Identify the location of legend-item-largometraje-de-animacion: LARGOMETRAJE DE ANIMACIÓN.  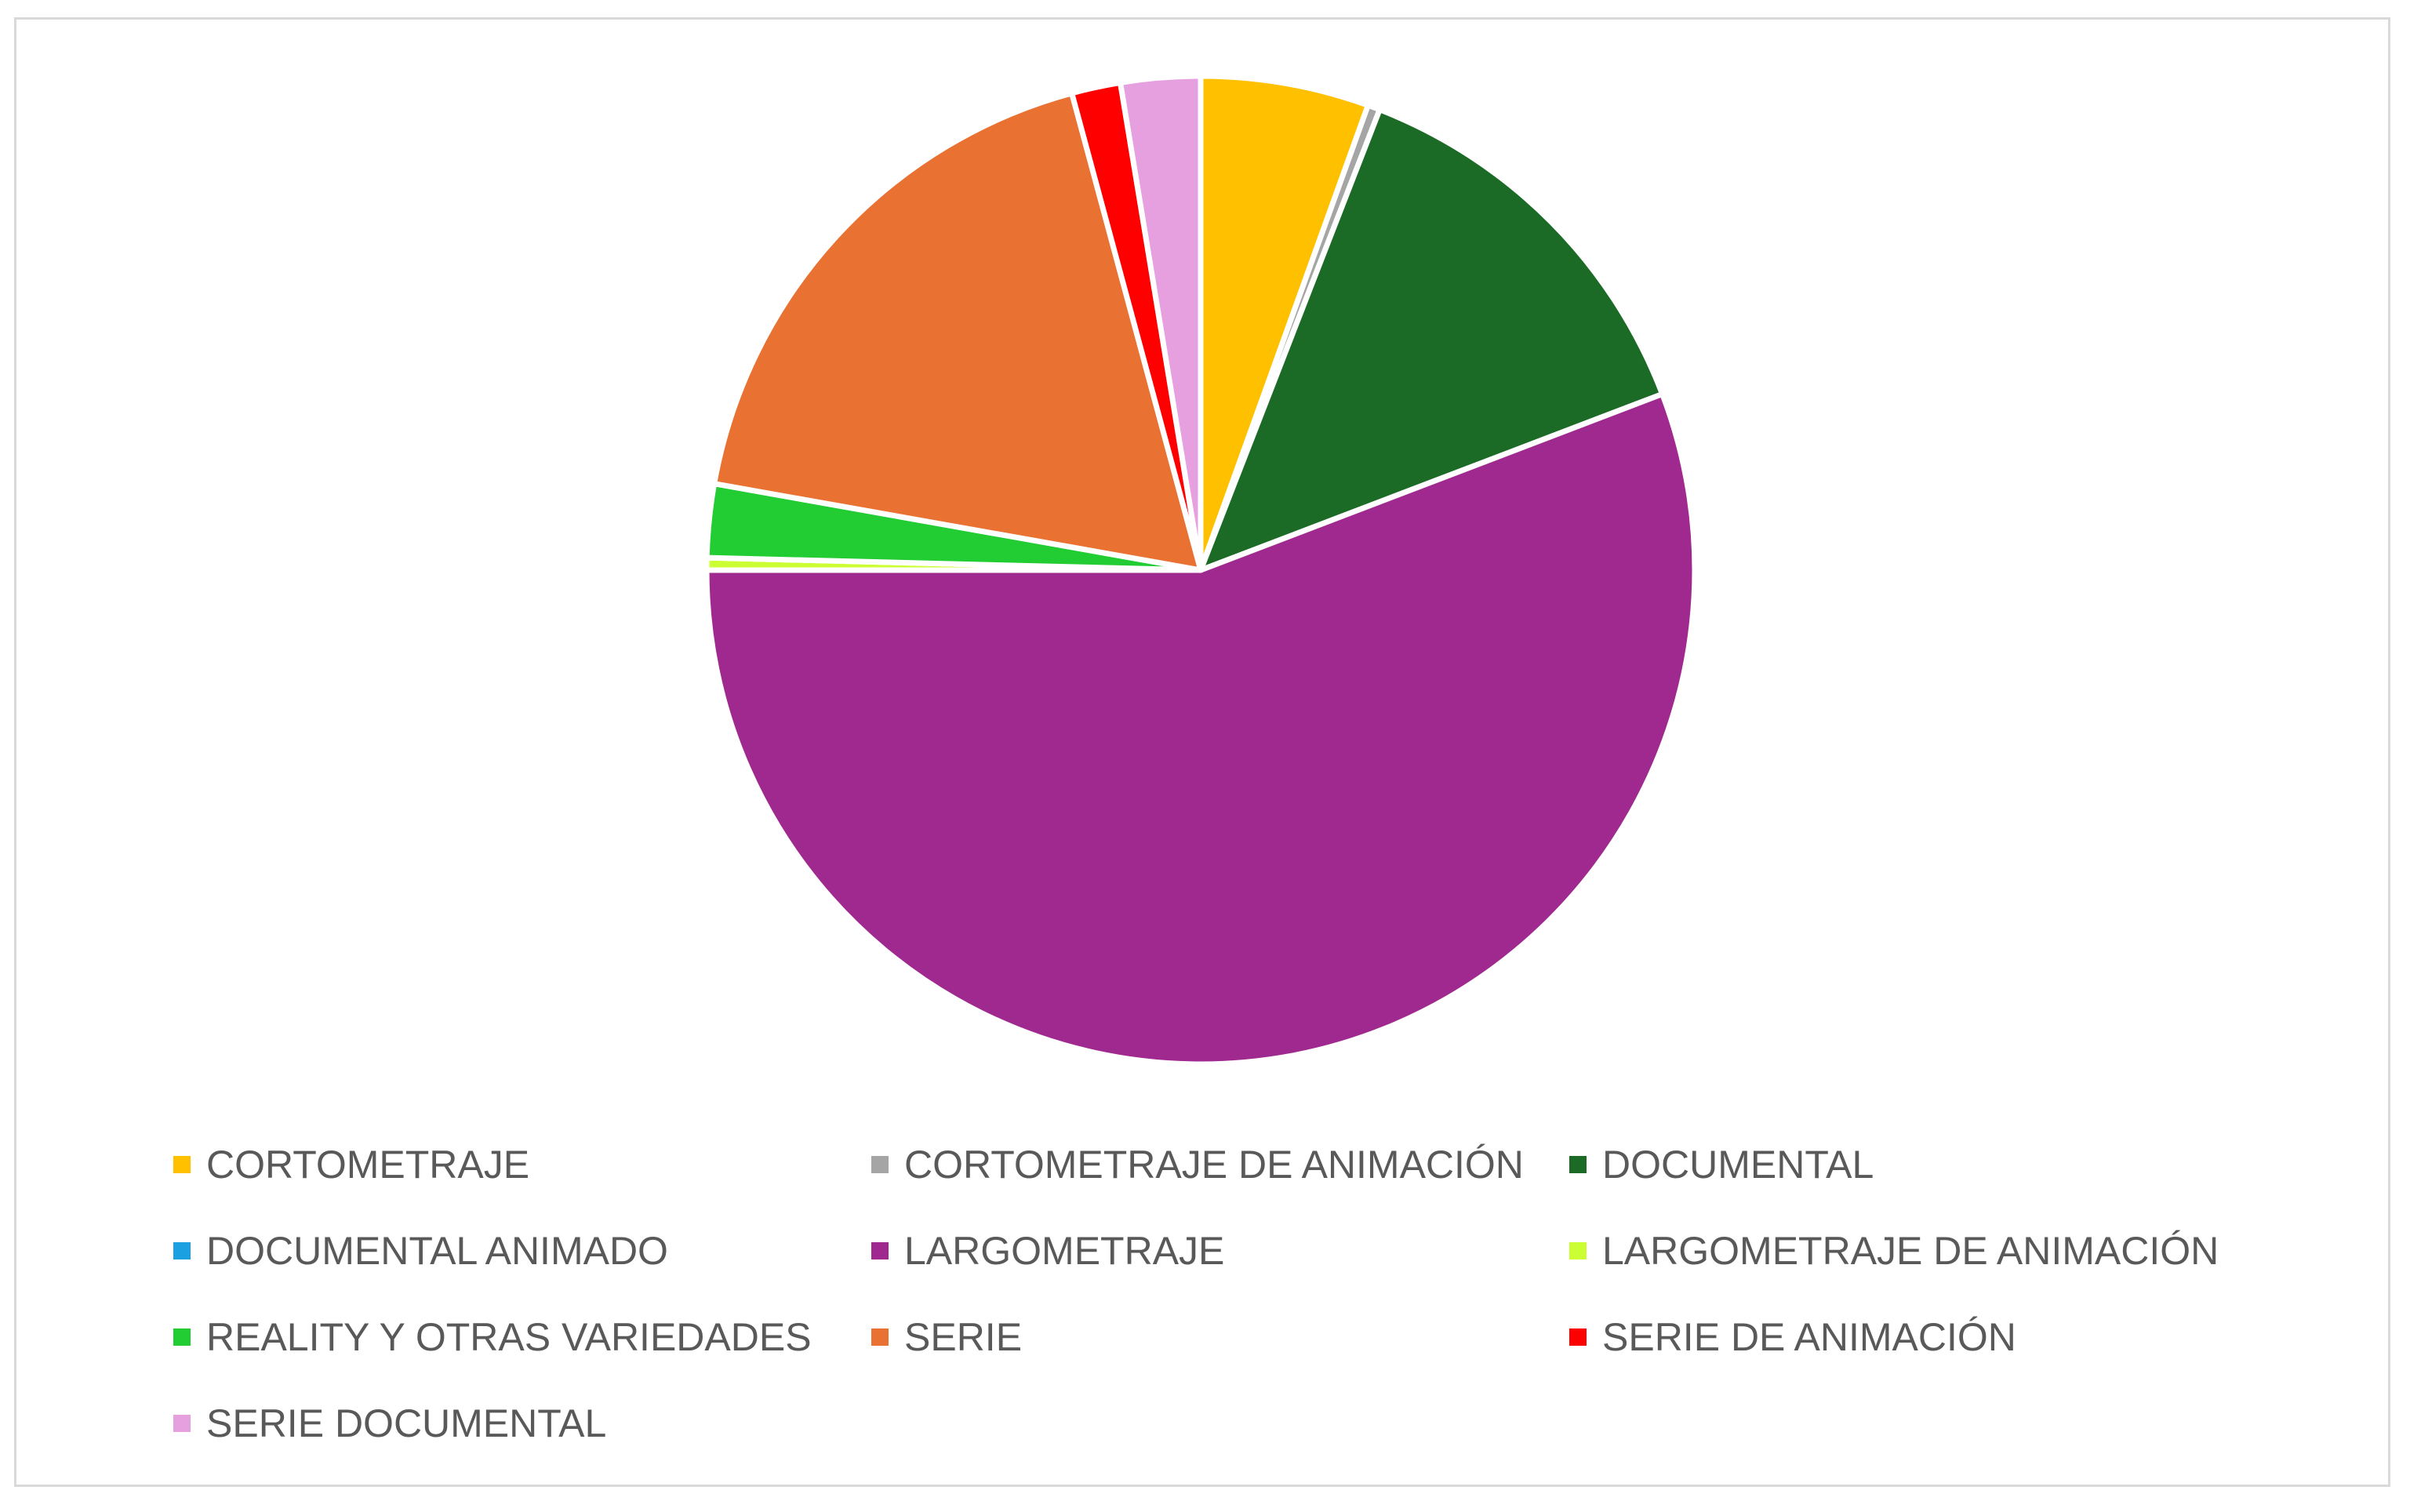
(1922, 1250).